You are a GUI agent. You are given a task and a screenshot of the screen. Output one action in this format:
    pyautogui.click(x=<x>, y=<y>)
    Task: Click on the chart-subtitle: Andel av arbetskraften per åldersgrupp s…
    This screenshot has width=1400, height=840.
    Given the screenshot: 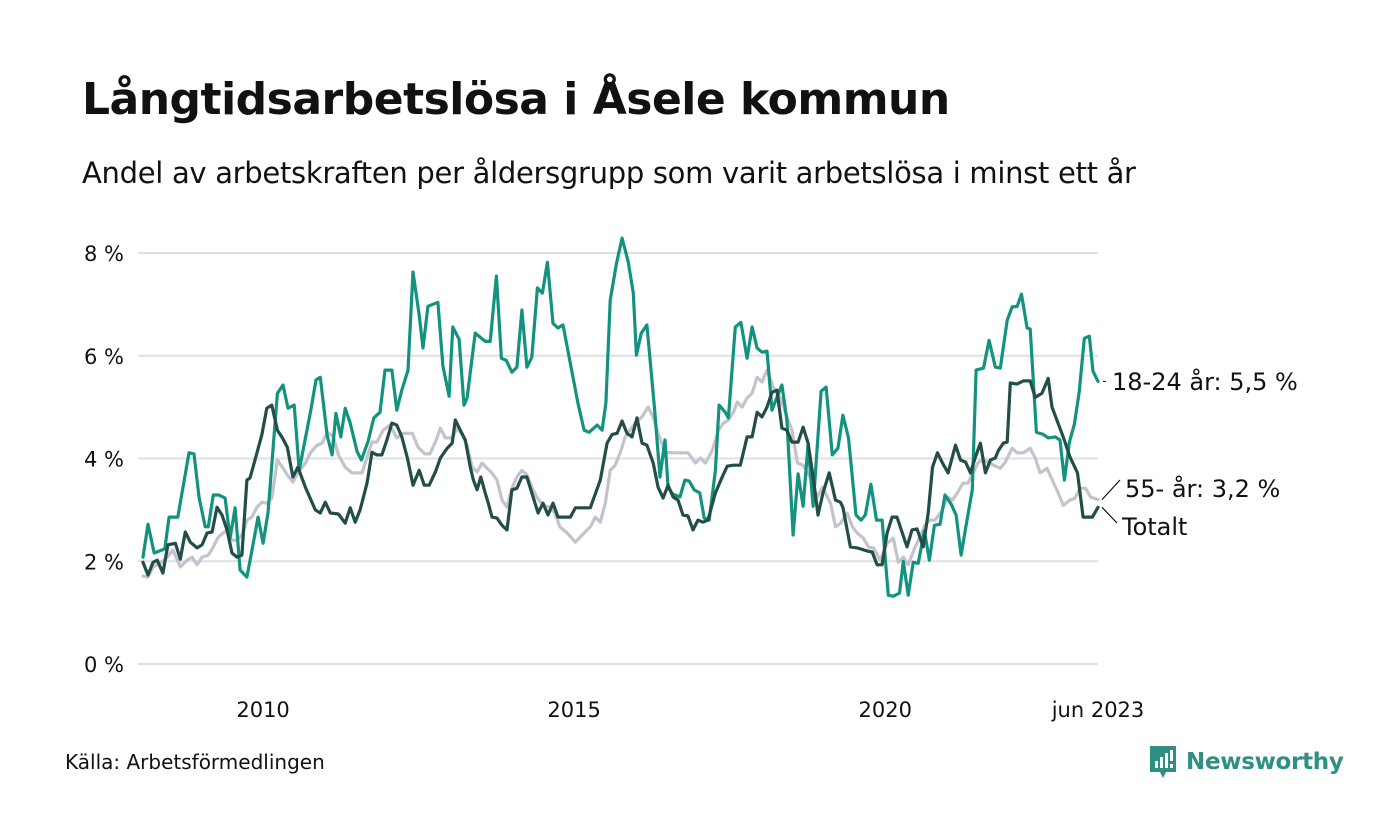 What is the action you would take?
    pyautogui.click(x=609, y=173)
    